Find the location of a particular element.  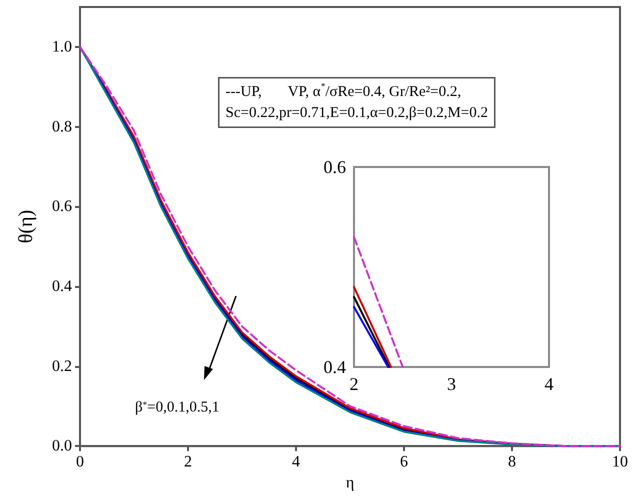

x-tick-label: 10 is located at coordinates (620, 462).